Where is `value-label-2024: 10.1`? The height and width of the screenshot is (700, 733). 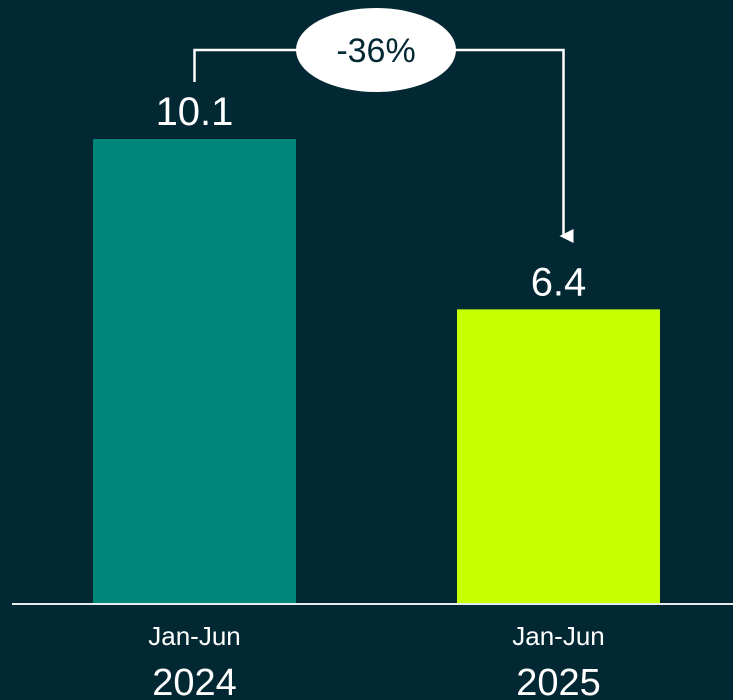
value-label-2024: 10.1 is located at coordinates (195, 112).